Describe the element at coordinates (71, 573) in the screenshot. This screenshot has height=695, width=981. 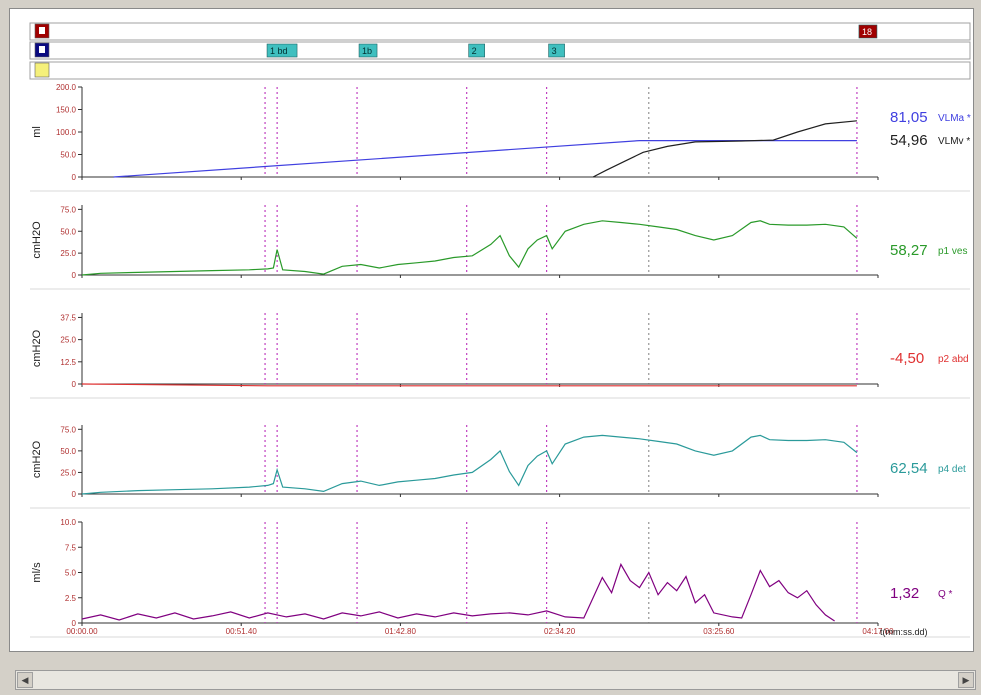
I see `y-tick-label-4-2: 5.0` at that location.